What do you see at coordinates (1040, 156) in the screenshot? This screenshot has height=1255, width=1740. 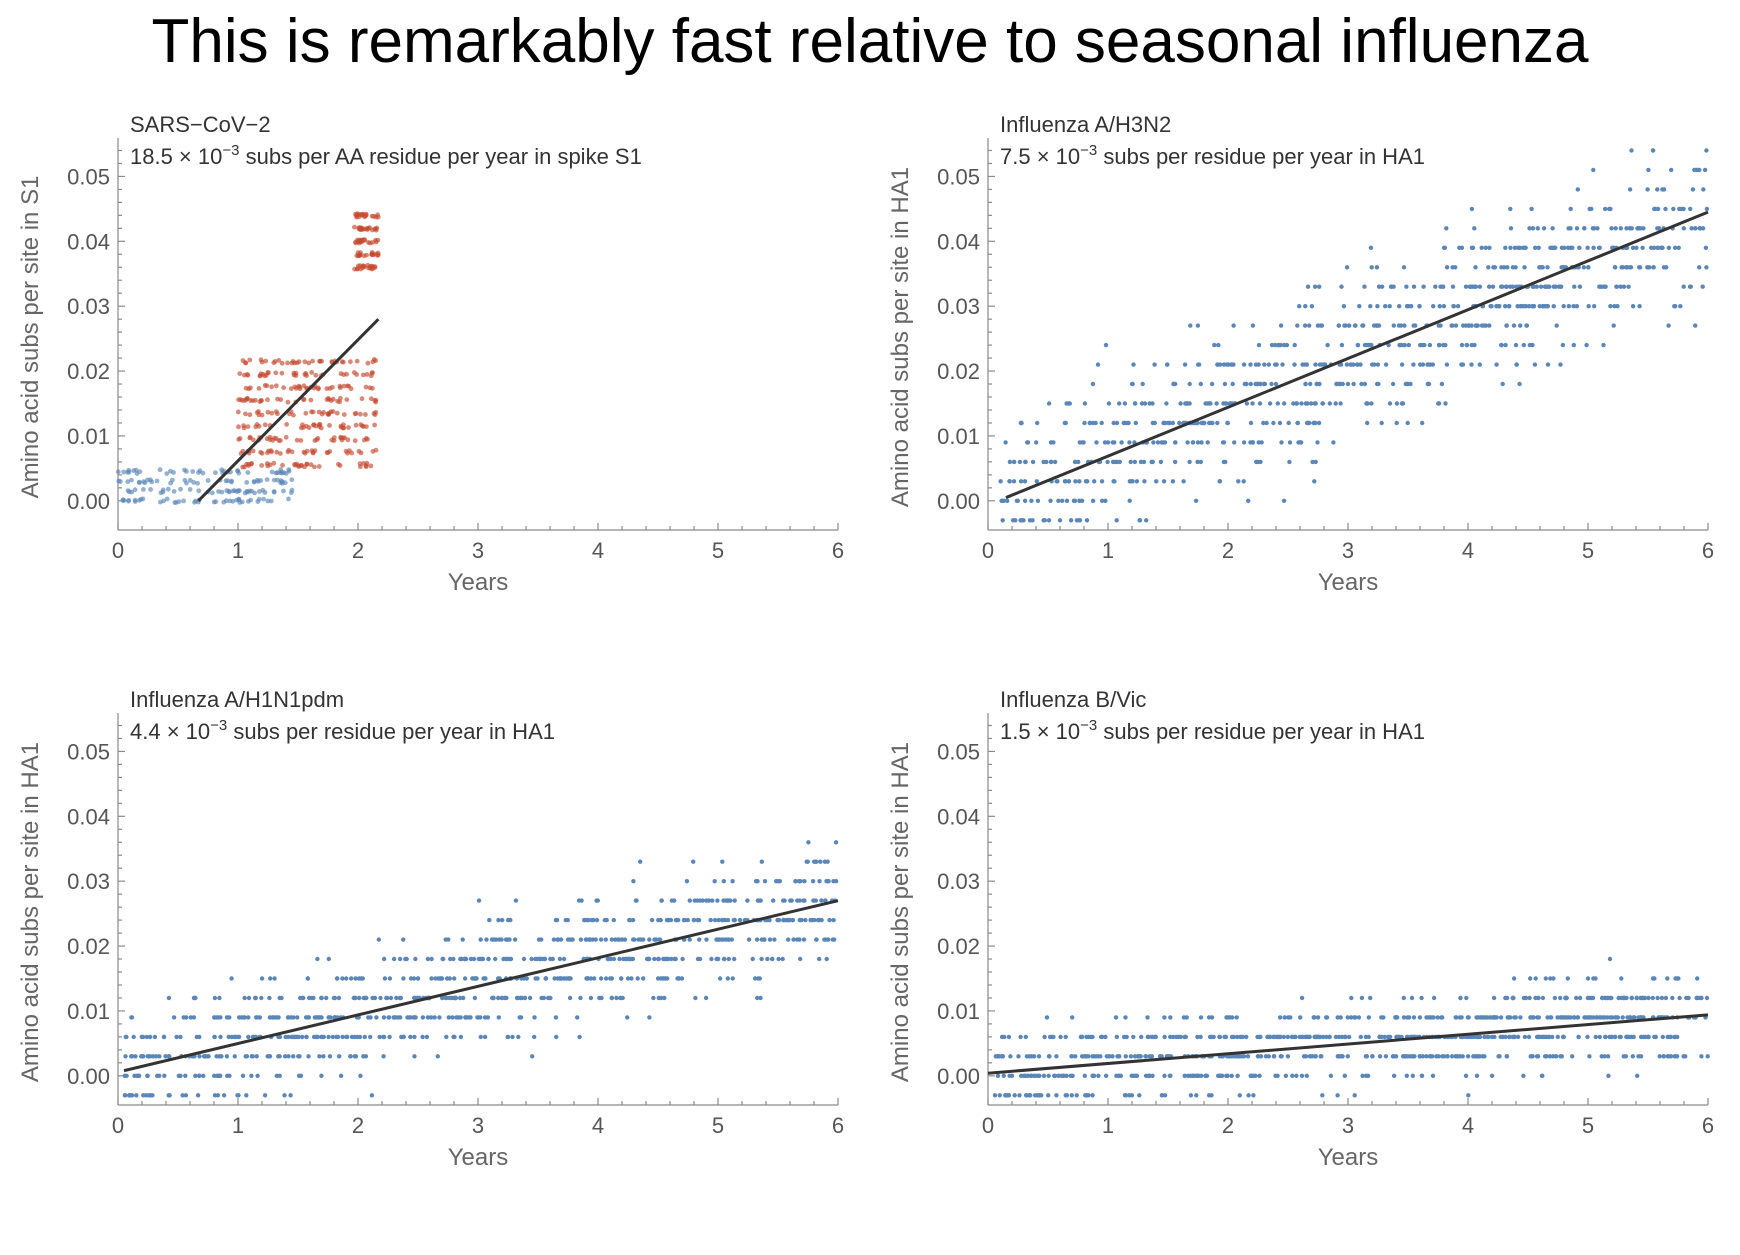 I see `rate-coefficient: 7.5 × 10` at bounding box center [1040, 156].